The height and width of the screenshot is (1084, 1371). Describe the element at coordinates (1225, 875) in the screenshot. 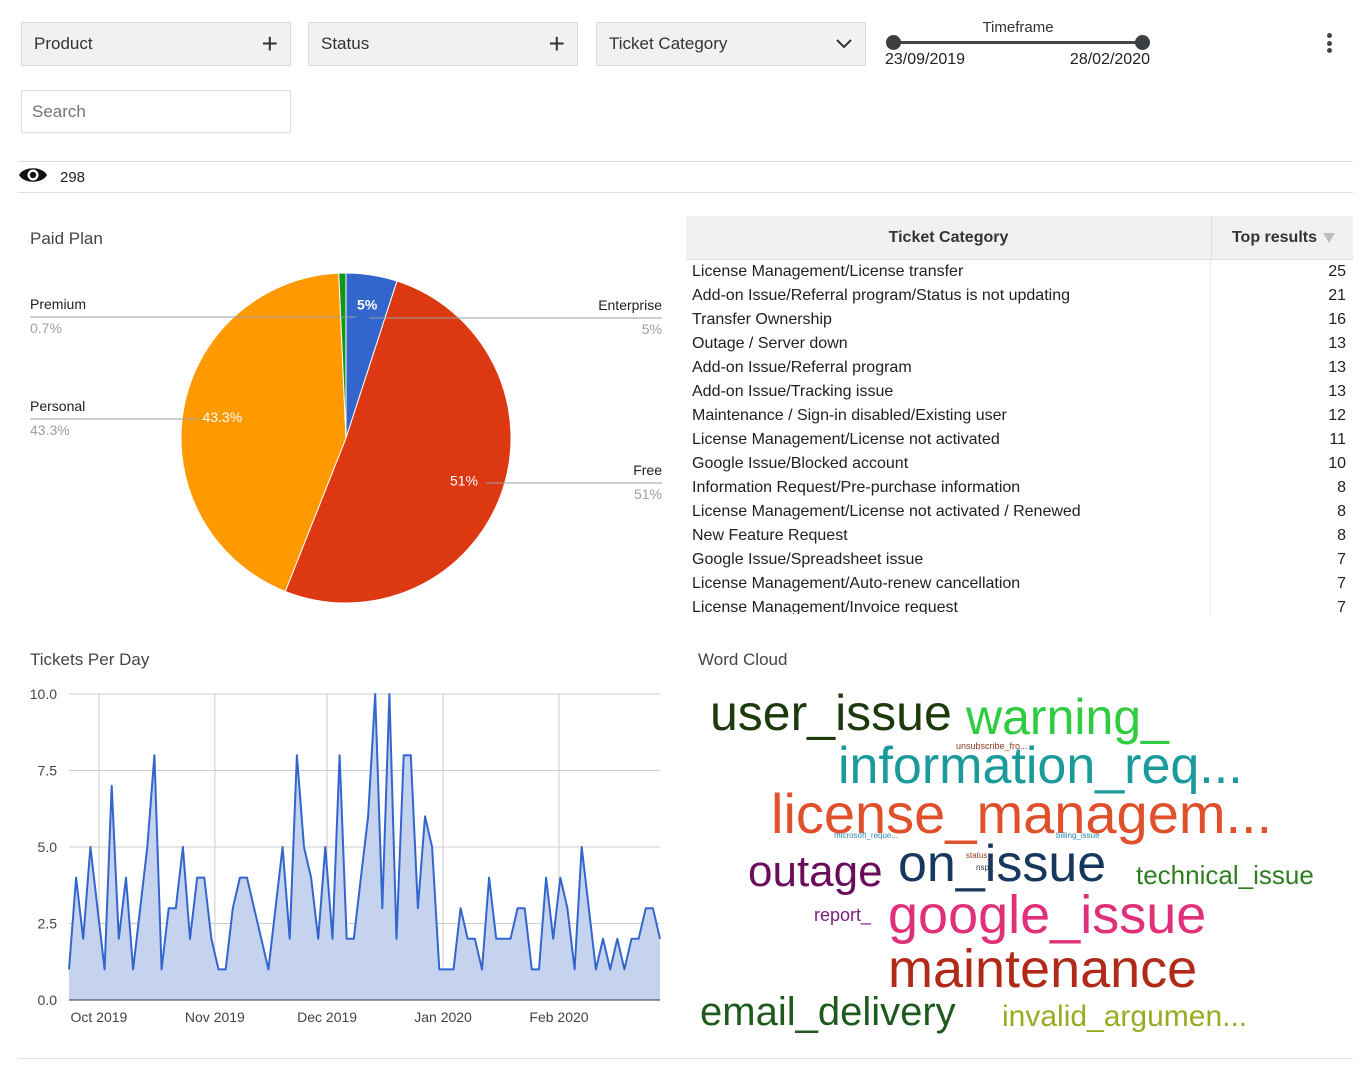

I see `word-cloud-word: technical_issue` at that location.